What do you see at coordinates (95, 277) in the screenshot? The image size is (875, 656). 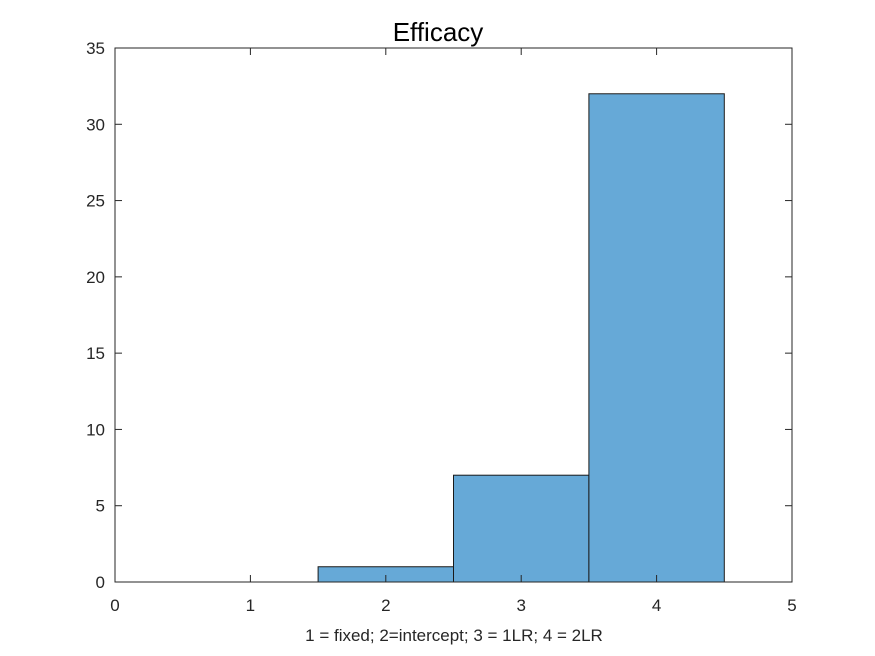 I see `y-tick-label: 20` at bounding box center [95, 277].